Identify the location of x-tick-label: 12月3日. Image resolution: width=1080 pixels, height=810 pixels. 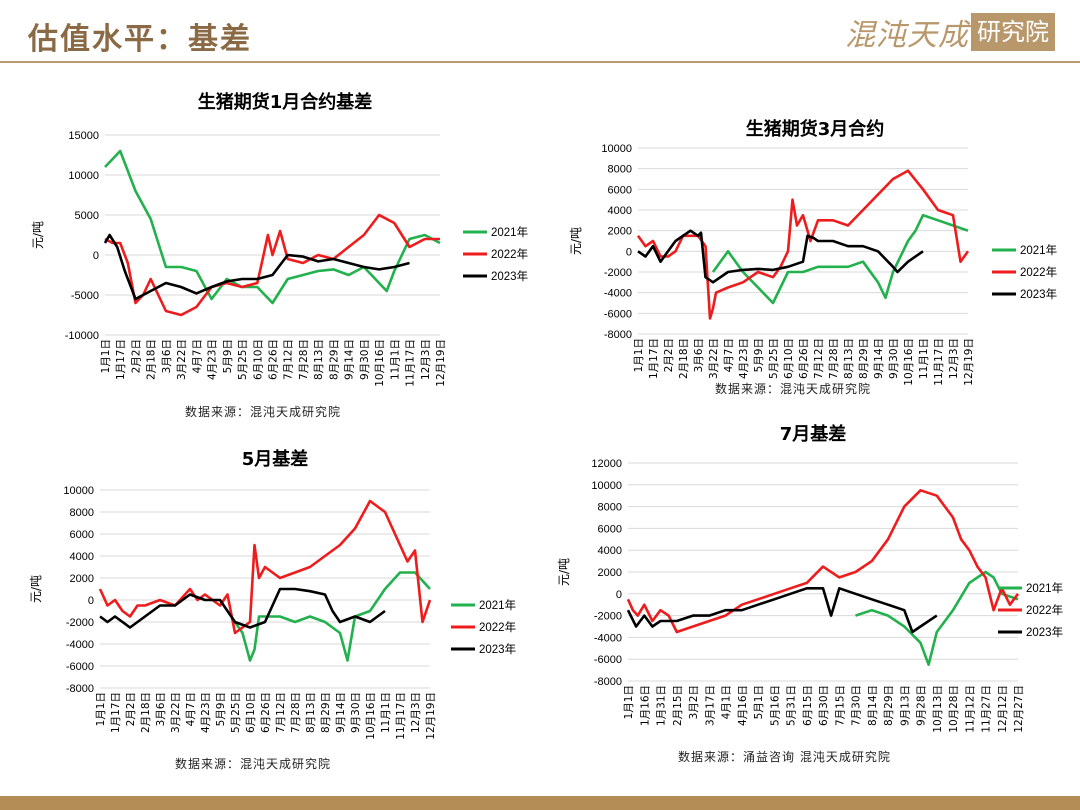
(416, 712).